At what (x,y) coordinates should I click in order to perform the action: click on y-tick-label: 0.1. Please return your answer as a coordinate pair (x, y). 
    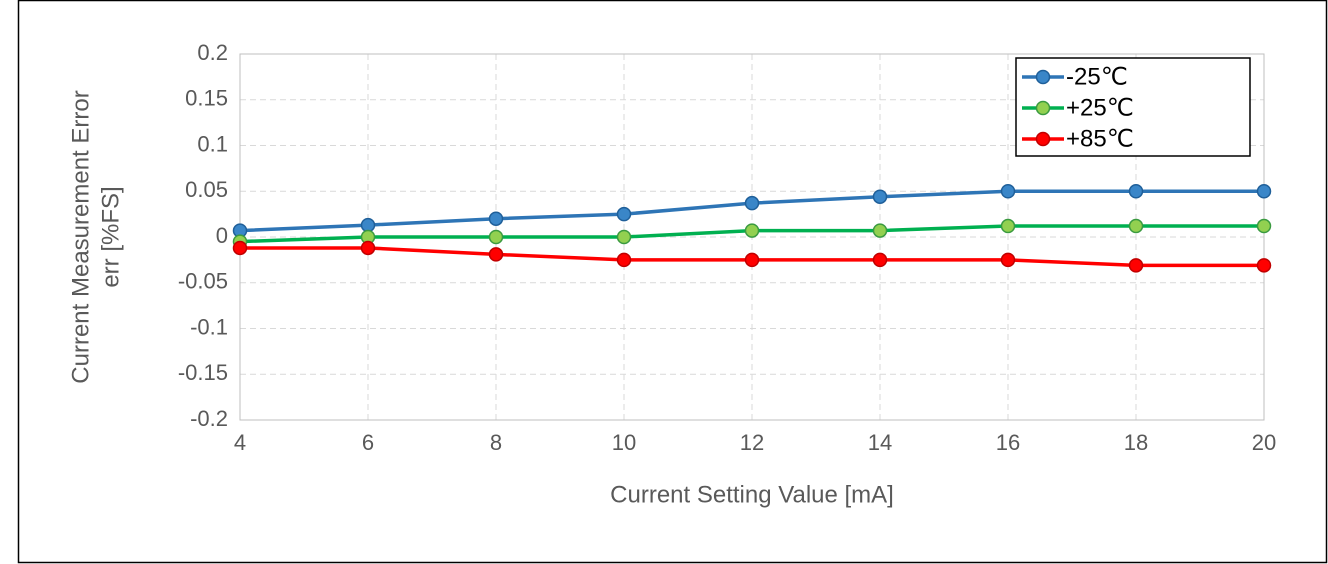
    Looking at the image, I should click on (212, 143).